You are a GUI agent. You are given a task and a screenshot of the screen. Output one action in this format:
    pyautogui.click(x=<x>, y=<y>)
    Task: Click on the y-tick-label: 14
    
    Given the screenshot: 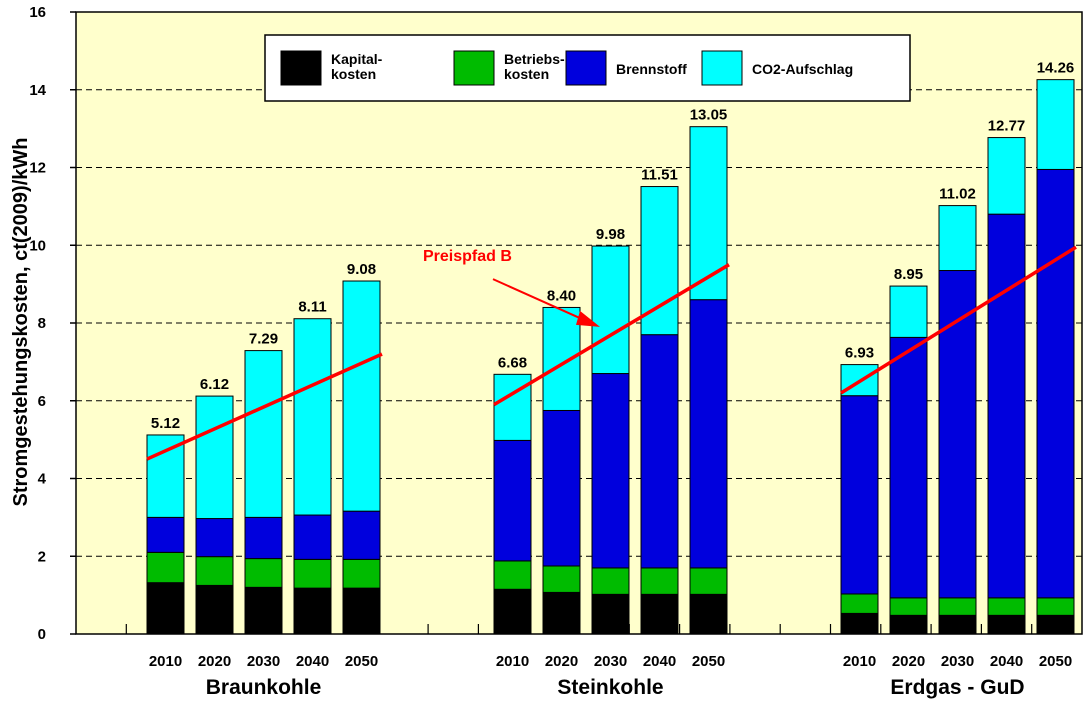 What is the action you would take?
    pyautogui.click(x=37, y=90)
    